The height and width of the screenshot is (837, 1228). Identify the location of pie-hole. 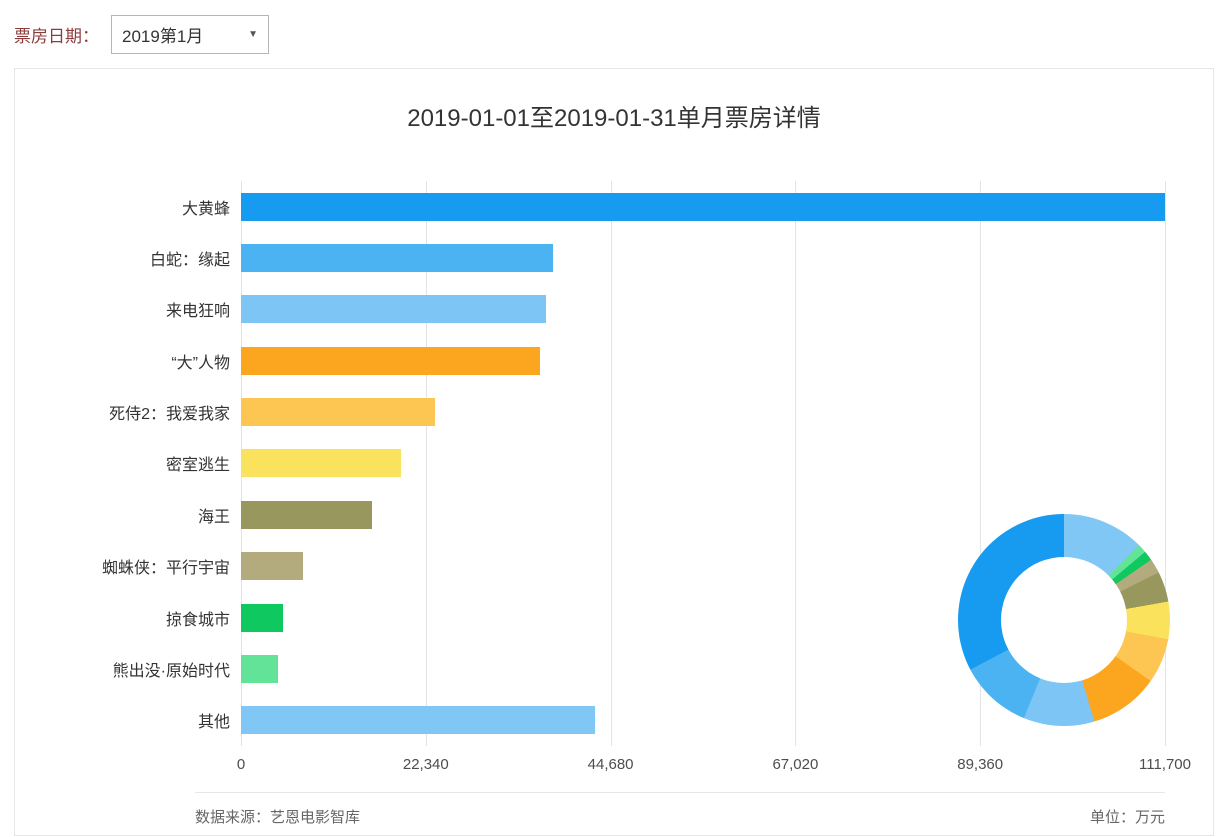
(1064, 620).